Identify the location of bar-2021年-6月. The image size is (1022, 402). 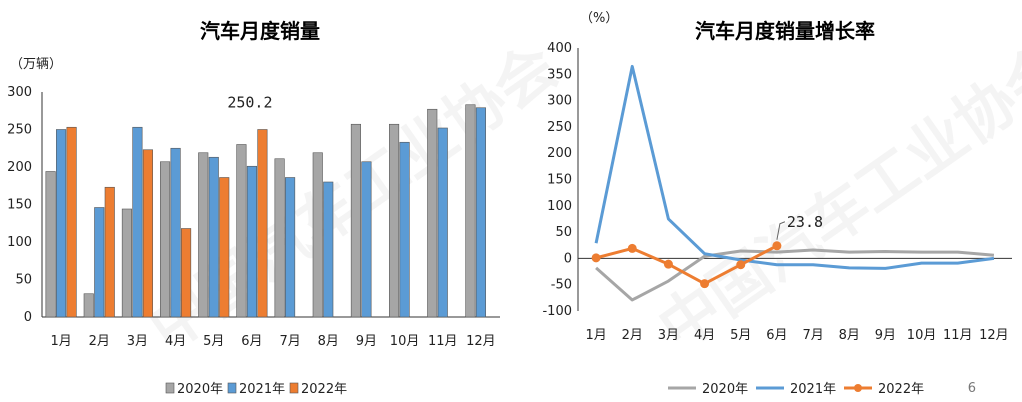
(251, 241).